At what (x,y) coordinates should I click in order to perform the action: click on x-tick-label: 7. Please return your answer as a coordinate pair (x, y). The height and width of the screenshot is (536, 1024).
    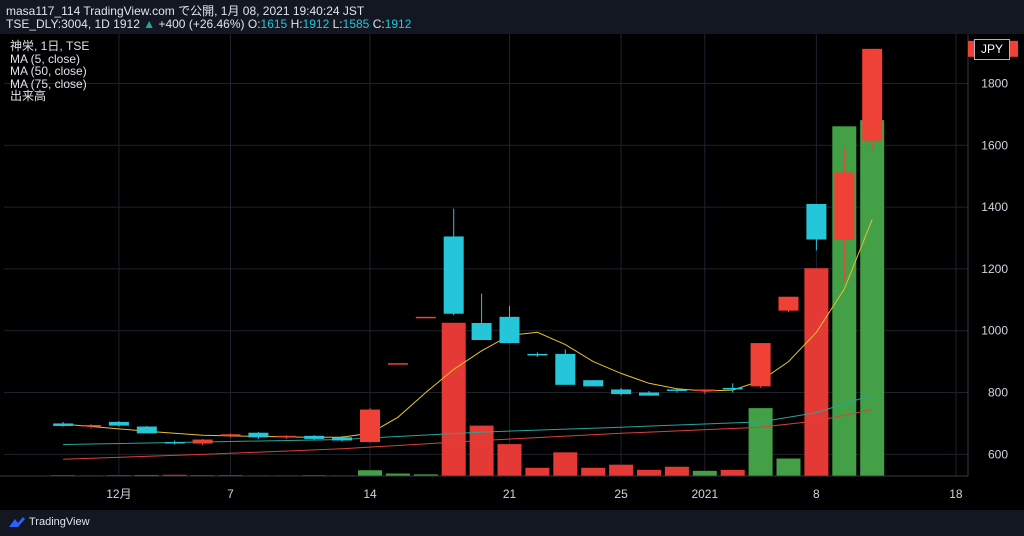
    Looking at the image, I should click on (230, 494).